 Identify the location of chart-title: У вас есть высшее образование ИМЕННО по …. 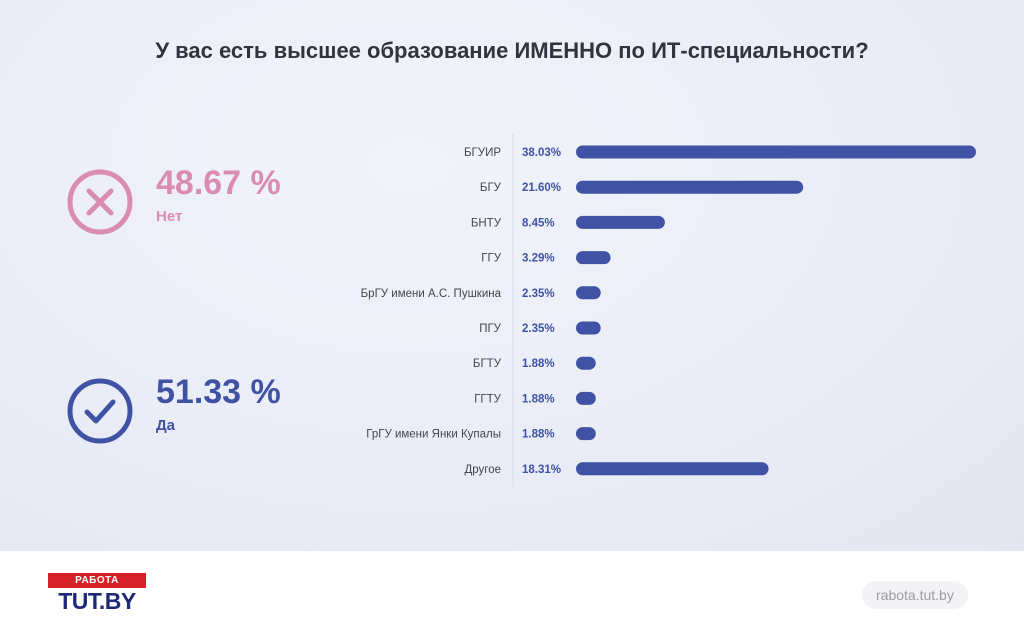
(512, 50).